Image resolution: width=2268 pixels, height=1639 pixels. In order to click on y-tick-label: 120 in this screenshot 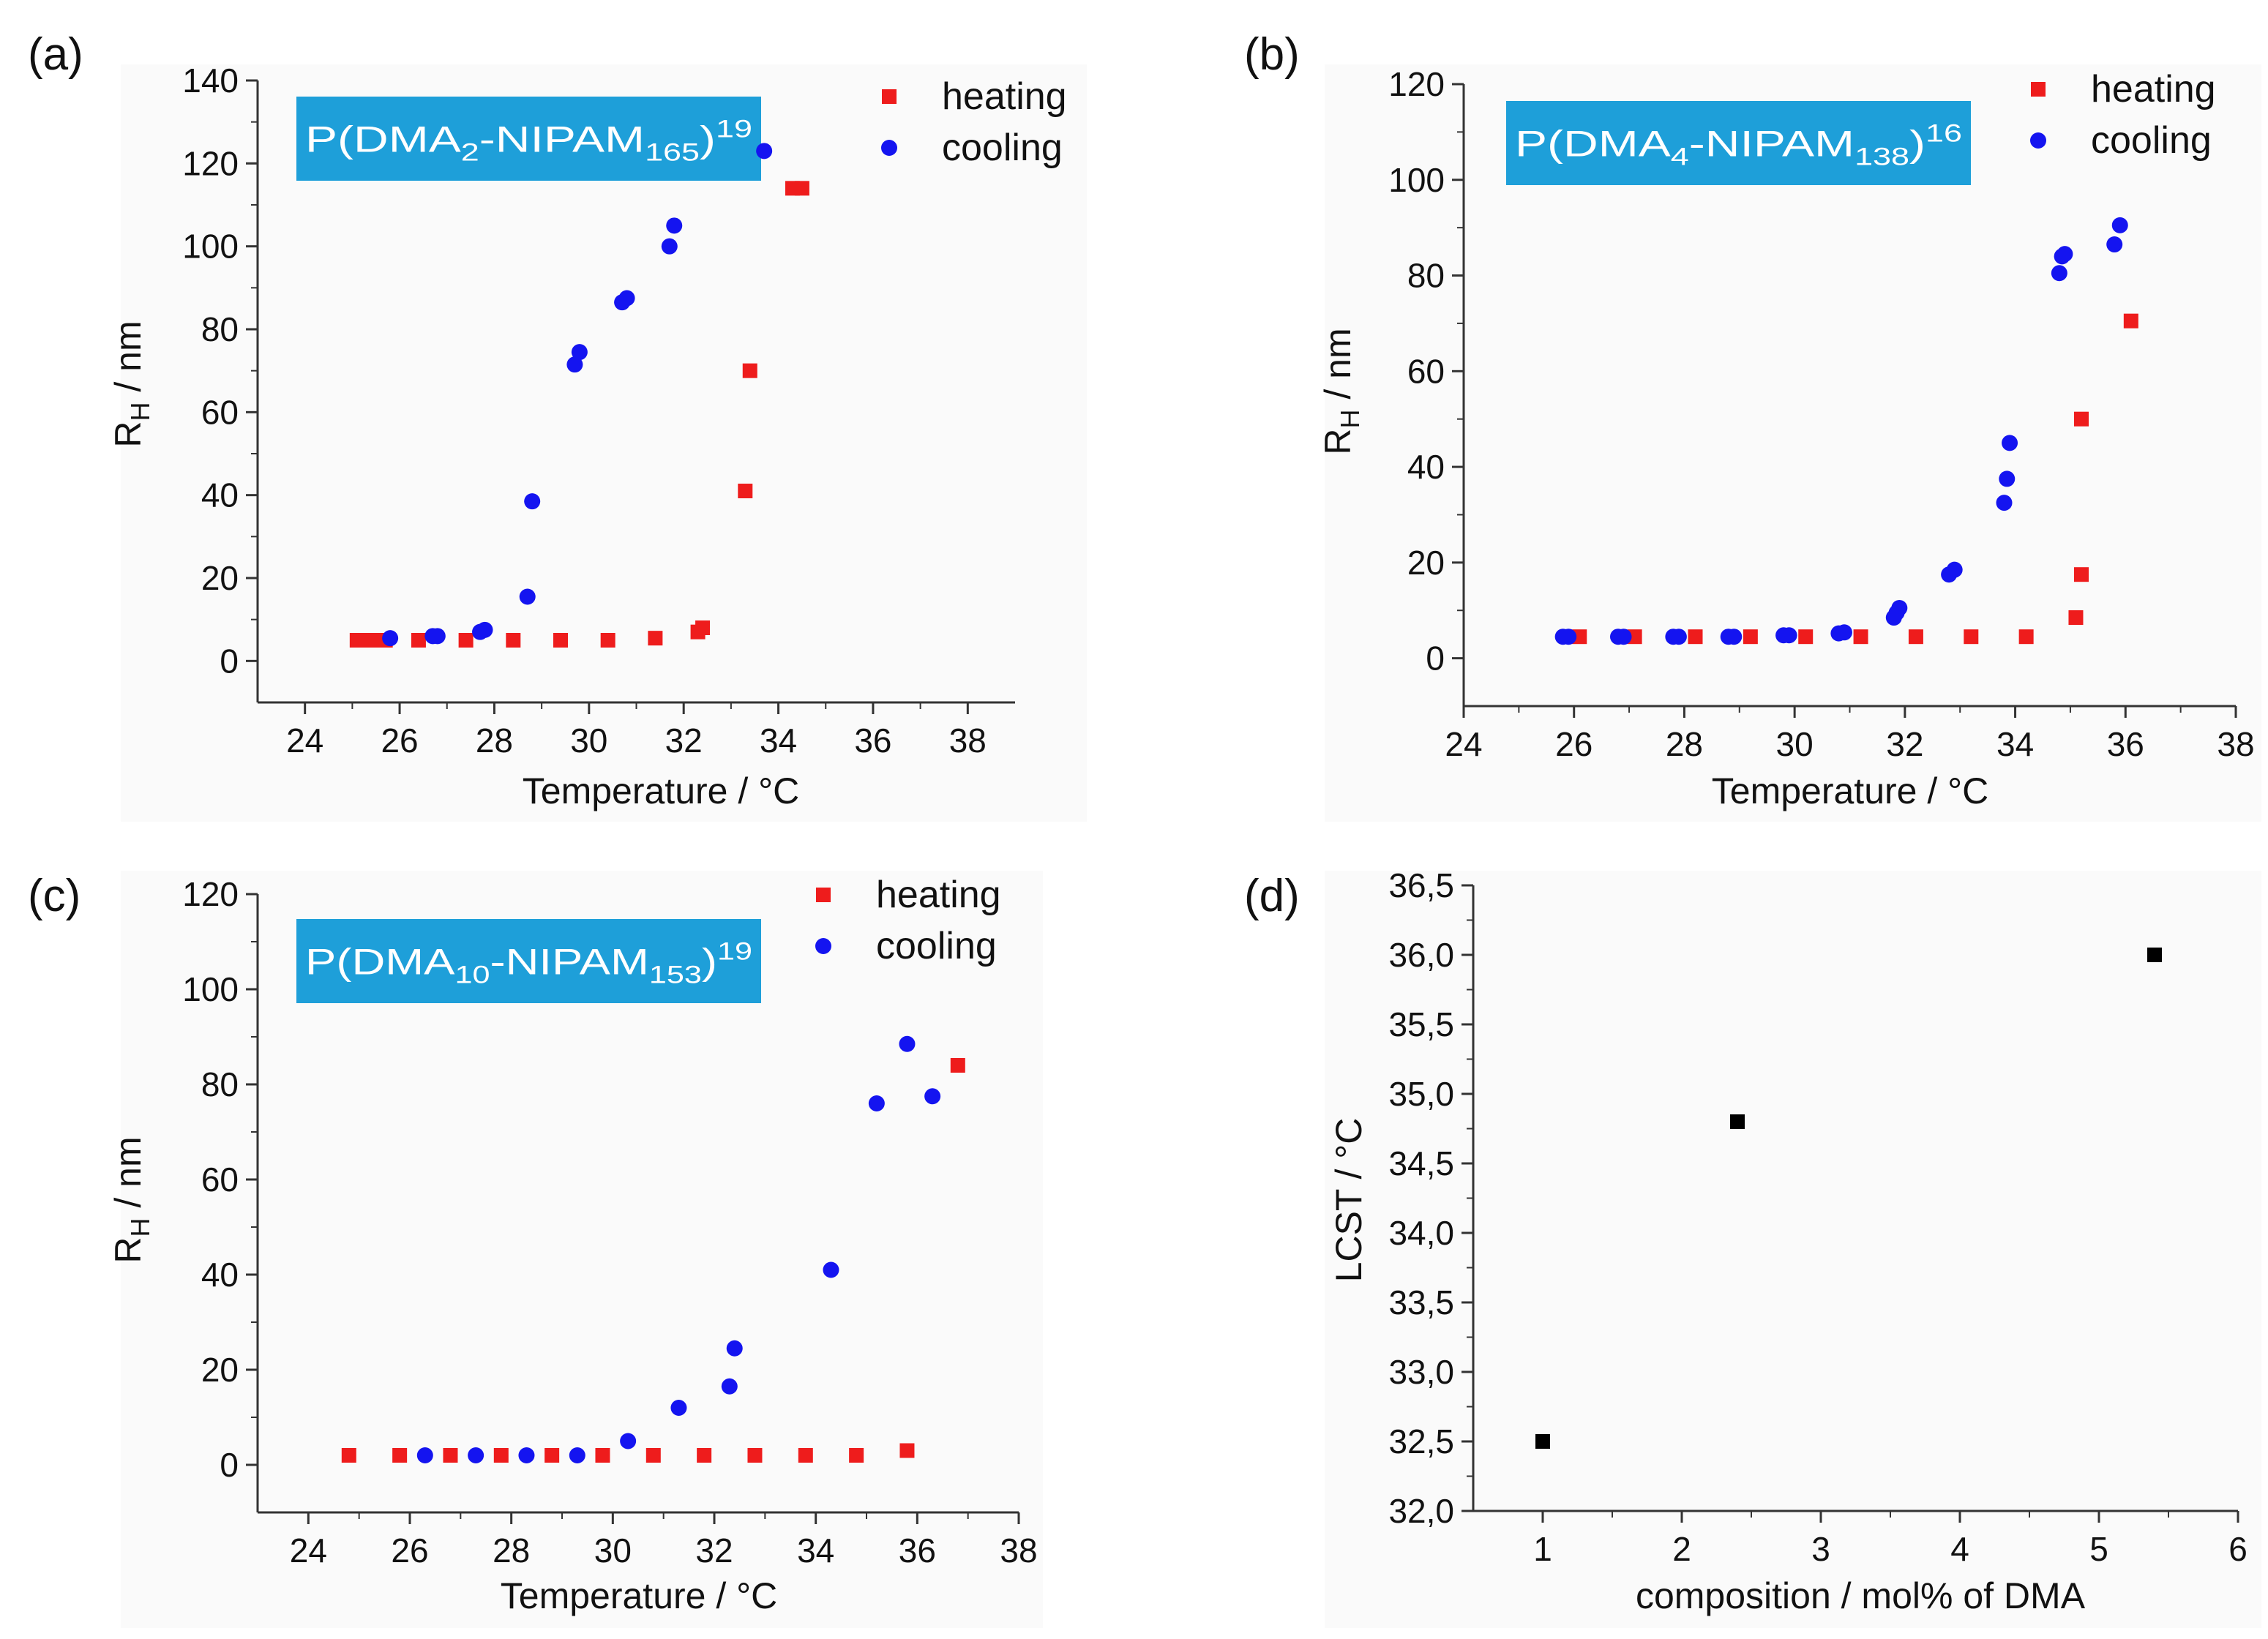, I will do `click(210, 894)`.